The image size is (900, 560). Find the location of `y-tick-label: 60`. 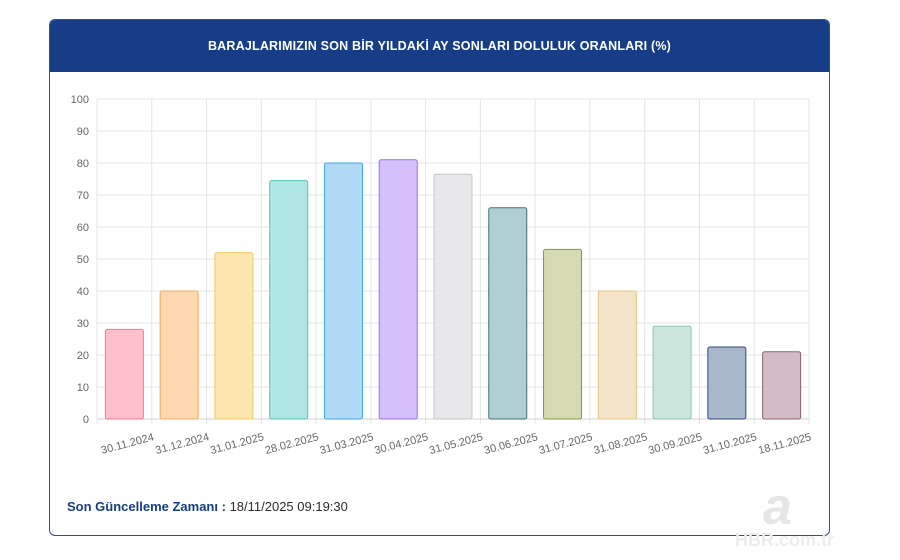

y-tick-label: 60 is located at coordinates (83, 228).